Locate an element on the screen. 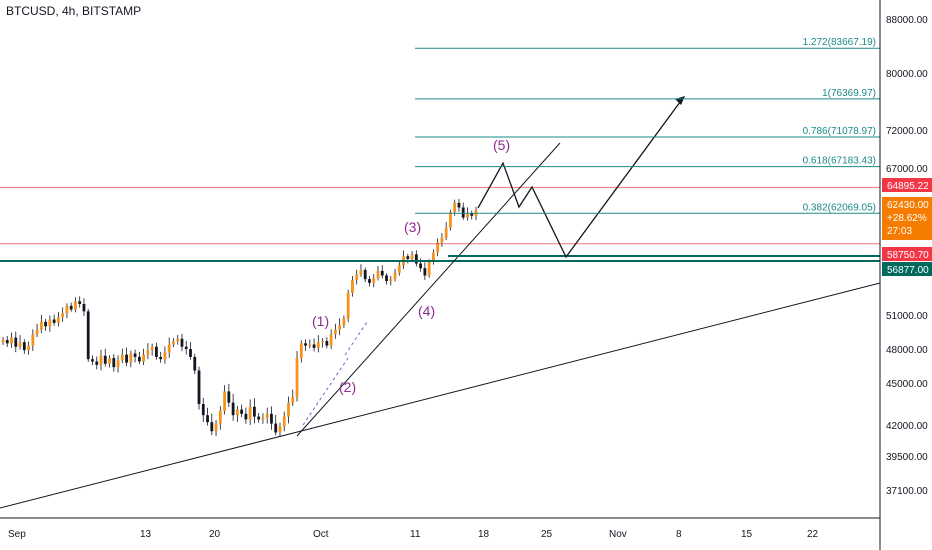 The width and height of the screenshot is (932, 550). x-axis: Sep 13 20 Oct 11 18 25 Nov 8 15 22 is located at coordinates (413, 534).